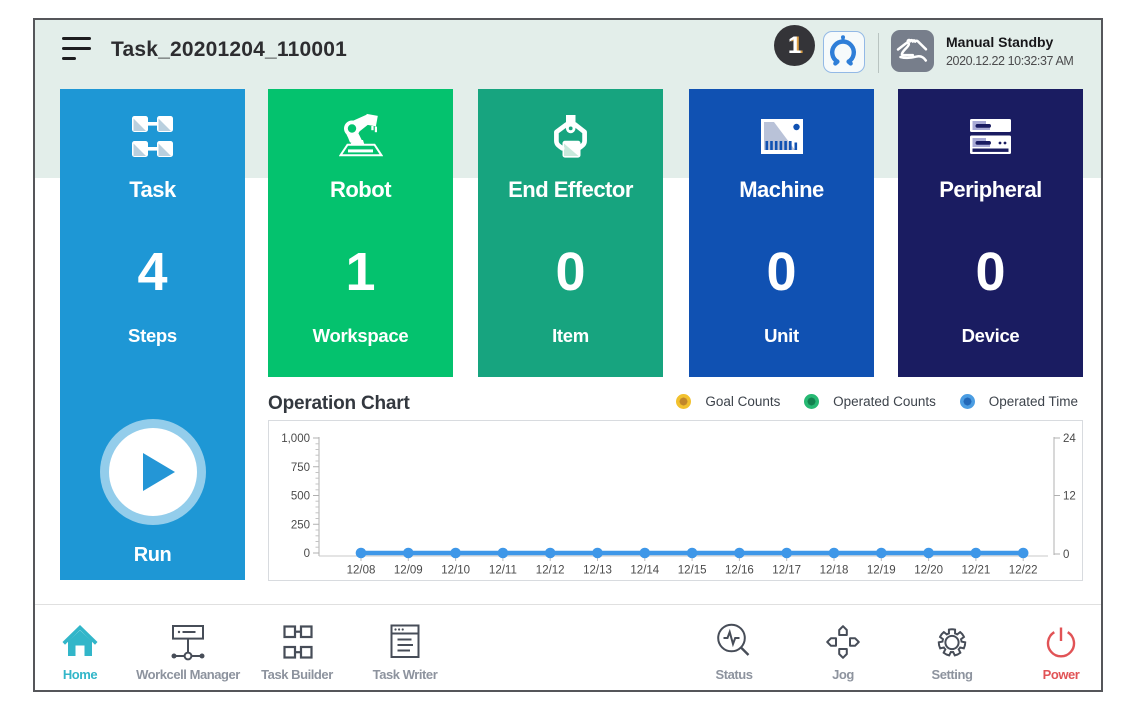 This screenshot has width=1134, height=708. Describe the element at coordinates (300, 468) in the screenshot. I see `svg-text: 750` at that location.